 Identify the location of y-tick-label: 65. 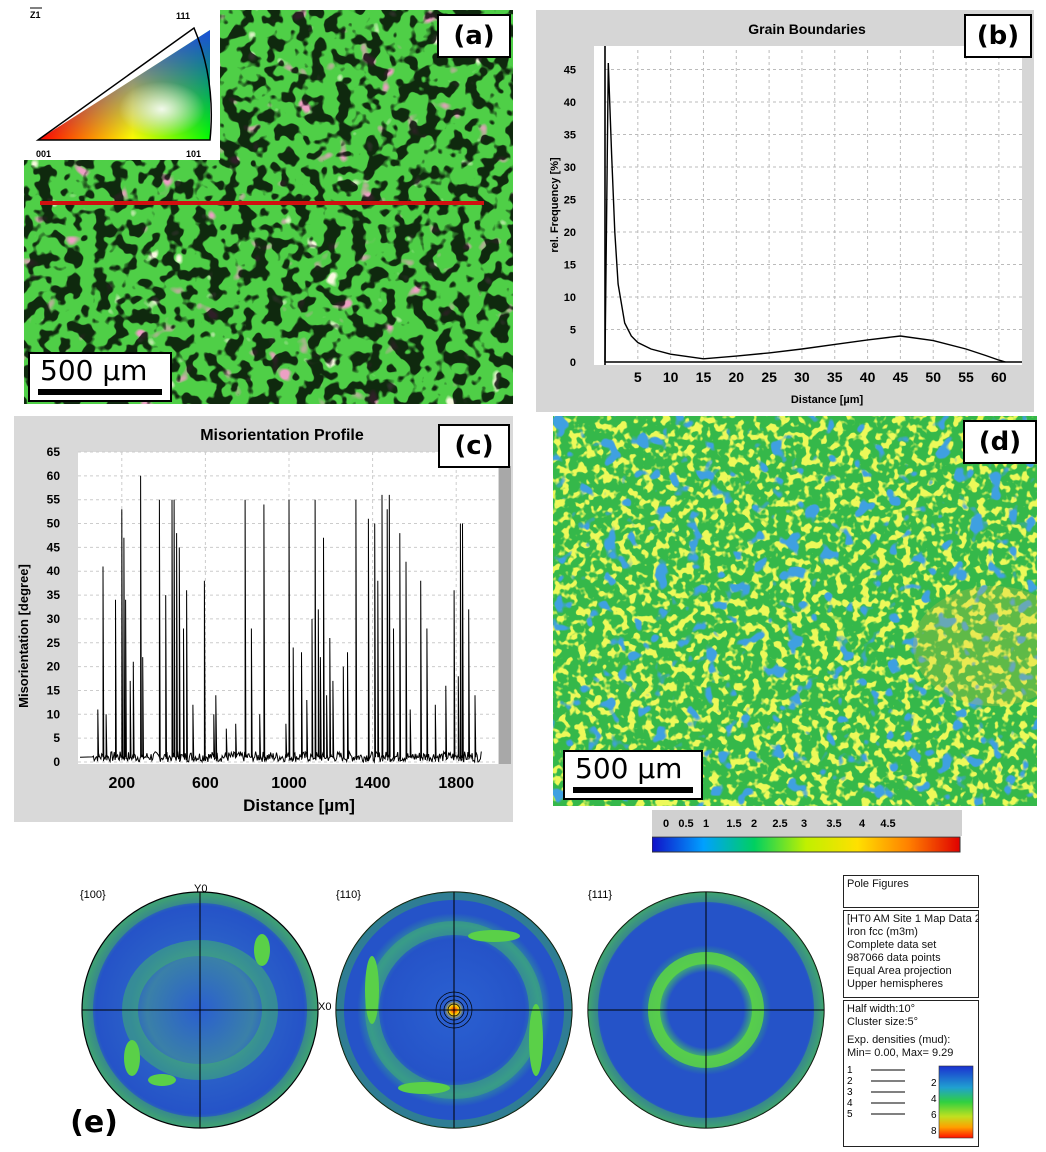
(54, 452).